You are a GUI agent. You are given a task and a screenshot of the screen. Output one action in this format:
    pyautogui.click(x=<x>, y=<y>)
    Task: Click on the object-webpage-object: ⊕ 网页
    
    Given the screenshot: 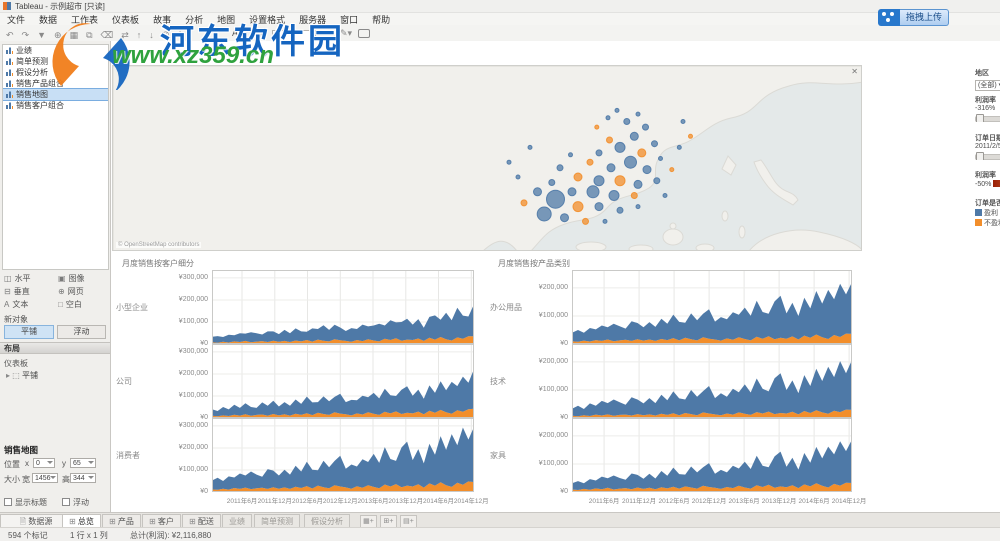 What is the action you would take?
    pyautogui.click(x=71, y=291)
    